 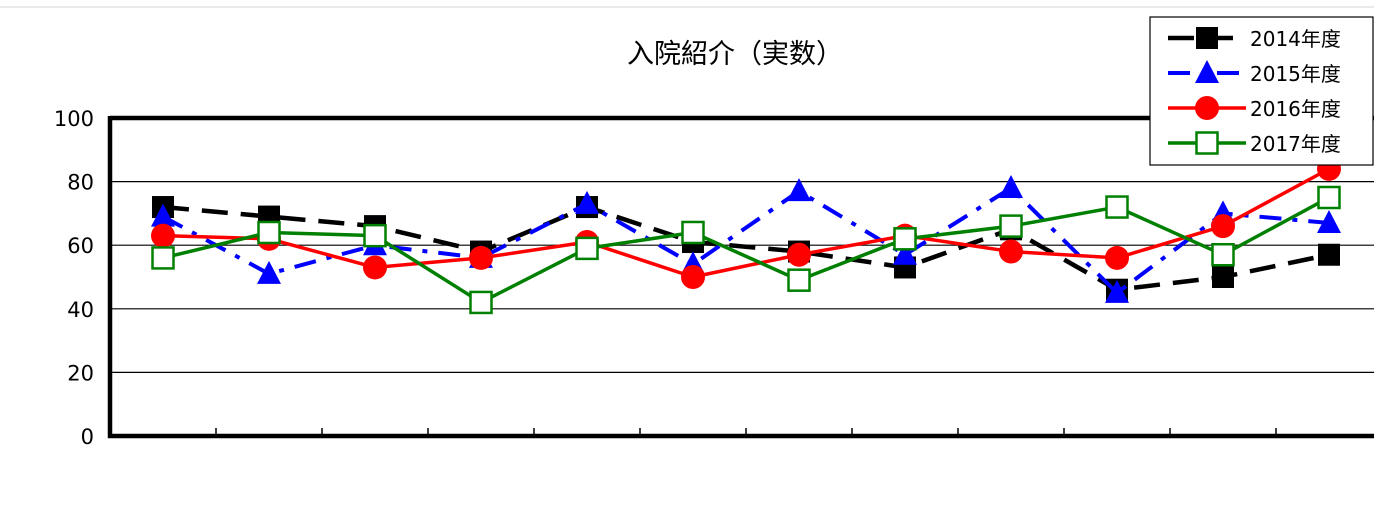 I want to click on legend-entry: 2014年度, so click(x=1254, y=39).